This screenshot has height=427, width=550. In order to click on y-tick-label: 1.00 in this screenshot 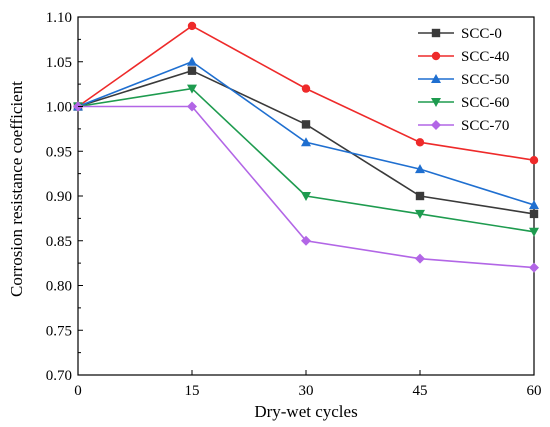, I will do `click(59, 108)`.